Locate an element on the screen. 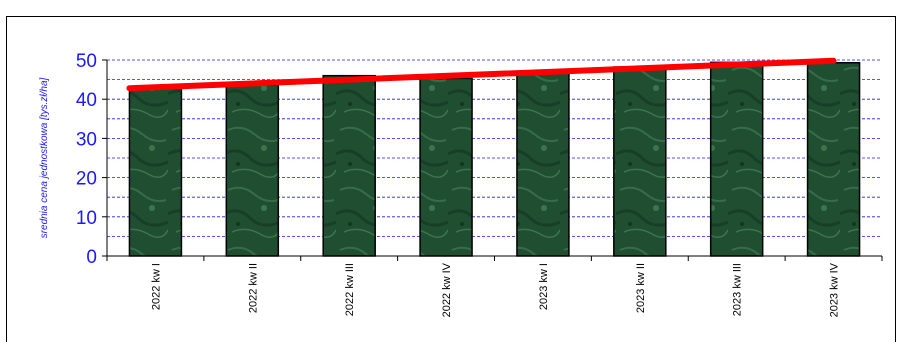  y-tick-label: 0 is located at coordinates (91, 257).